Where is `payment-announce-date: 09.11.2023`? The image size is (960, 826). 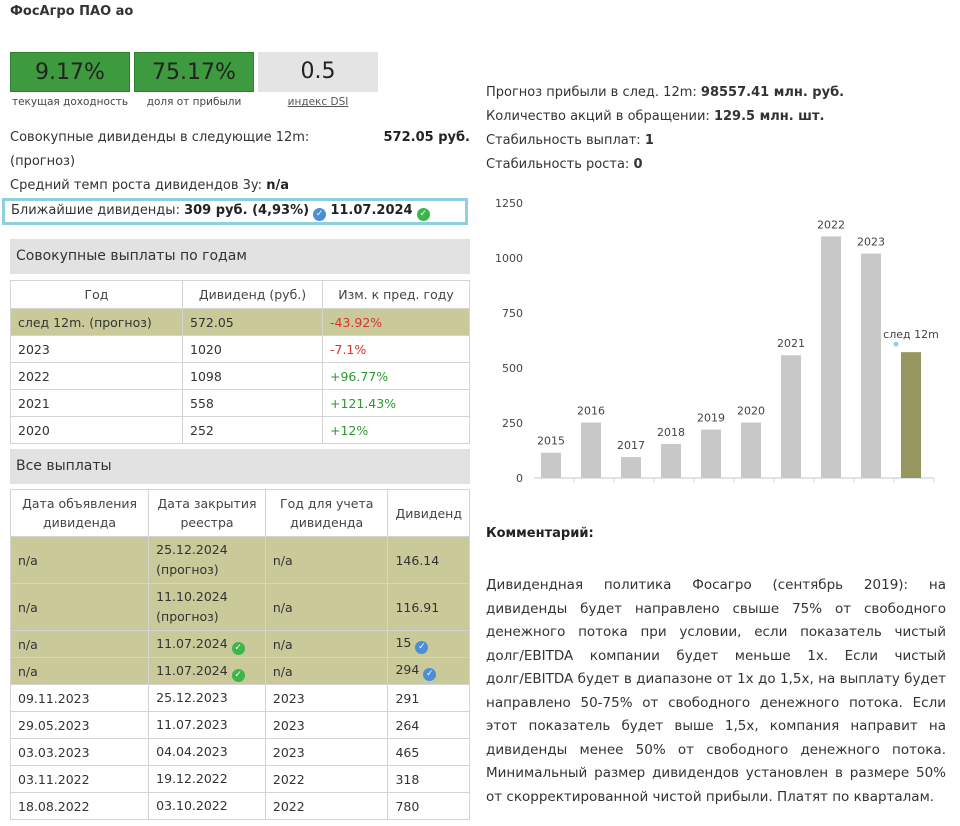
payment-announce-date: 09.11.2023 is located at coordinates (79, 698).